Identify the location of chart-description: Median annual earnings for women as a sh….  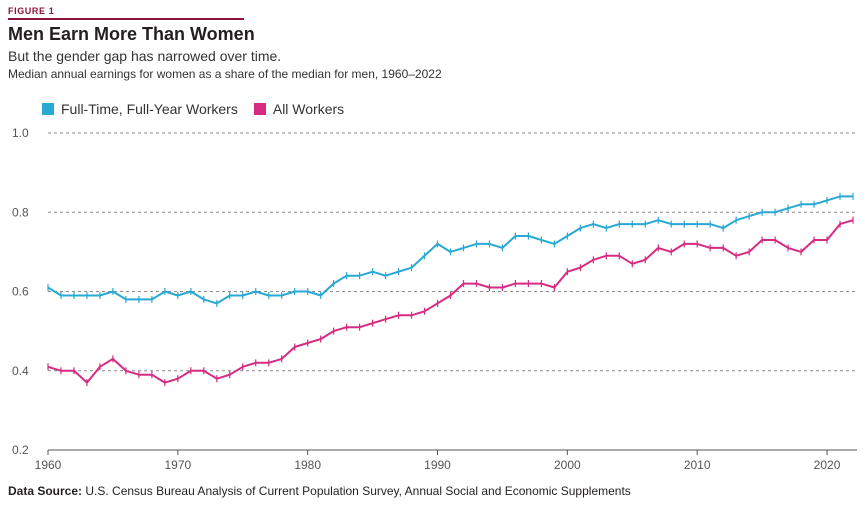
(225, 74).